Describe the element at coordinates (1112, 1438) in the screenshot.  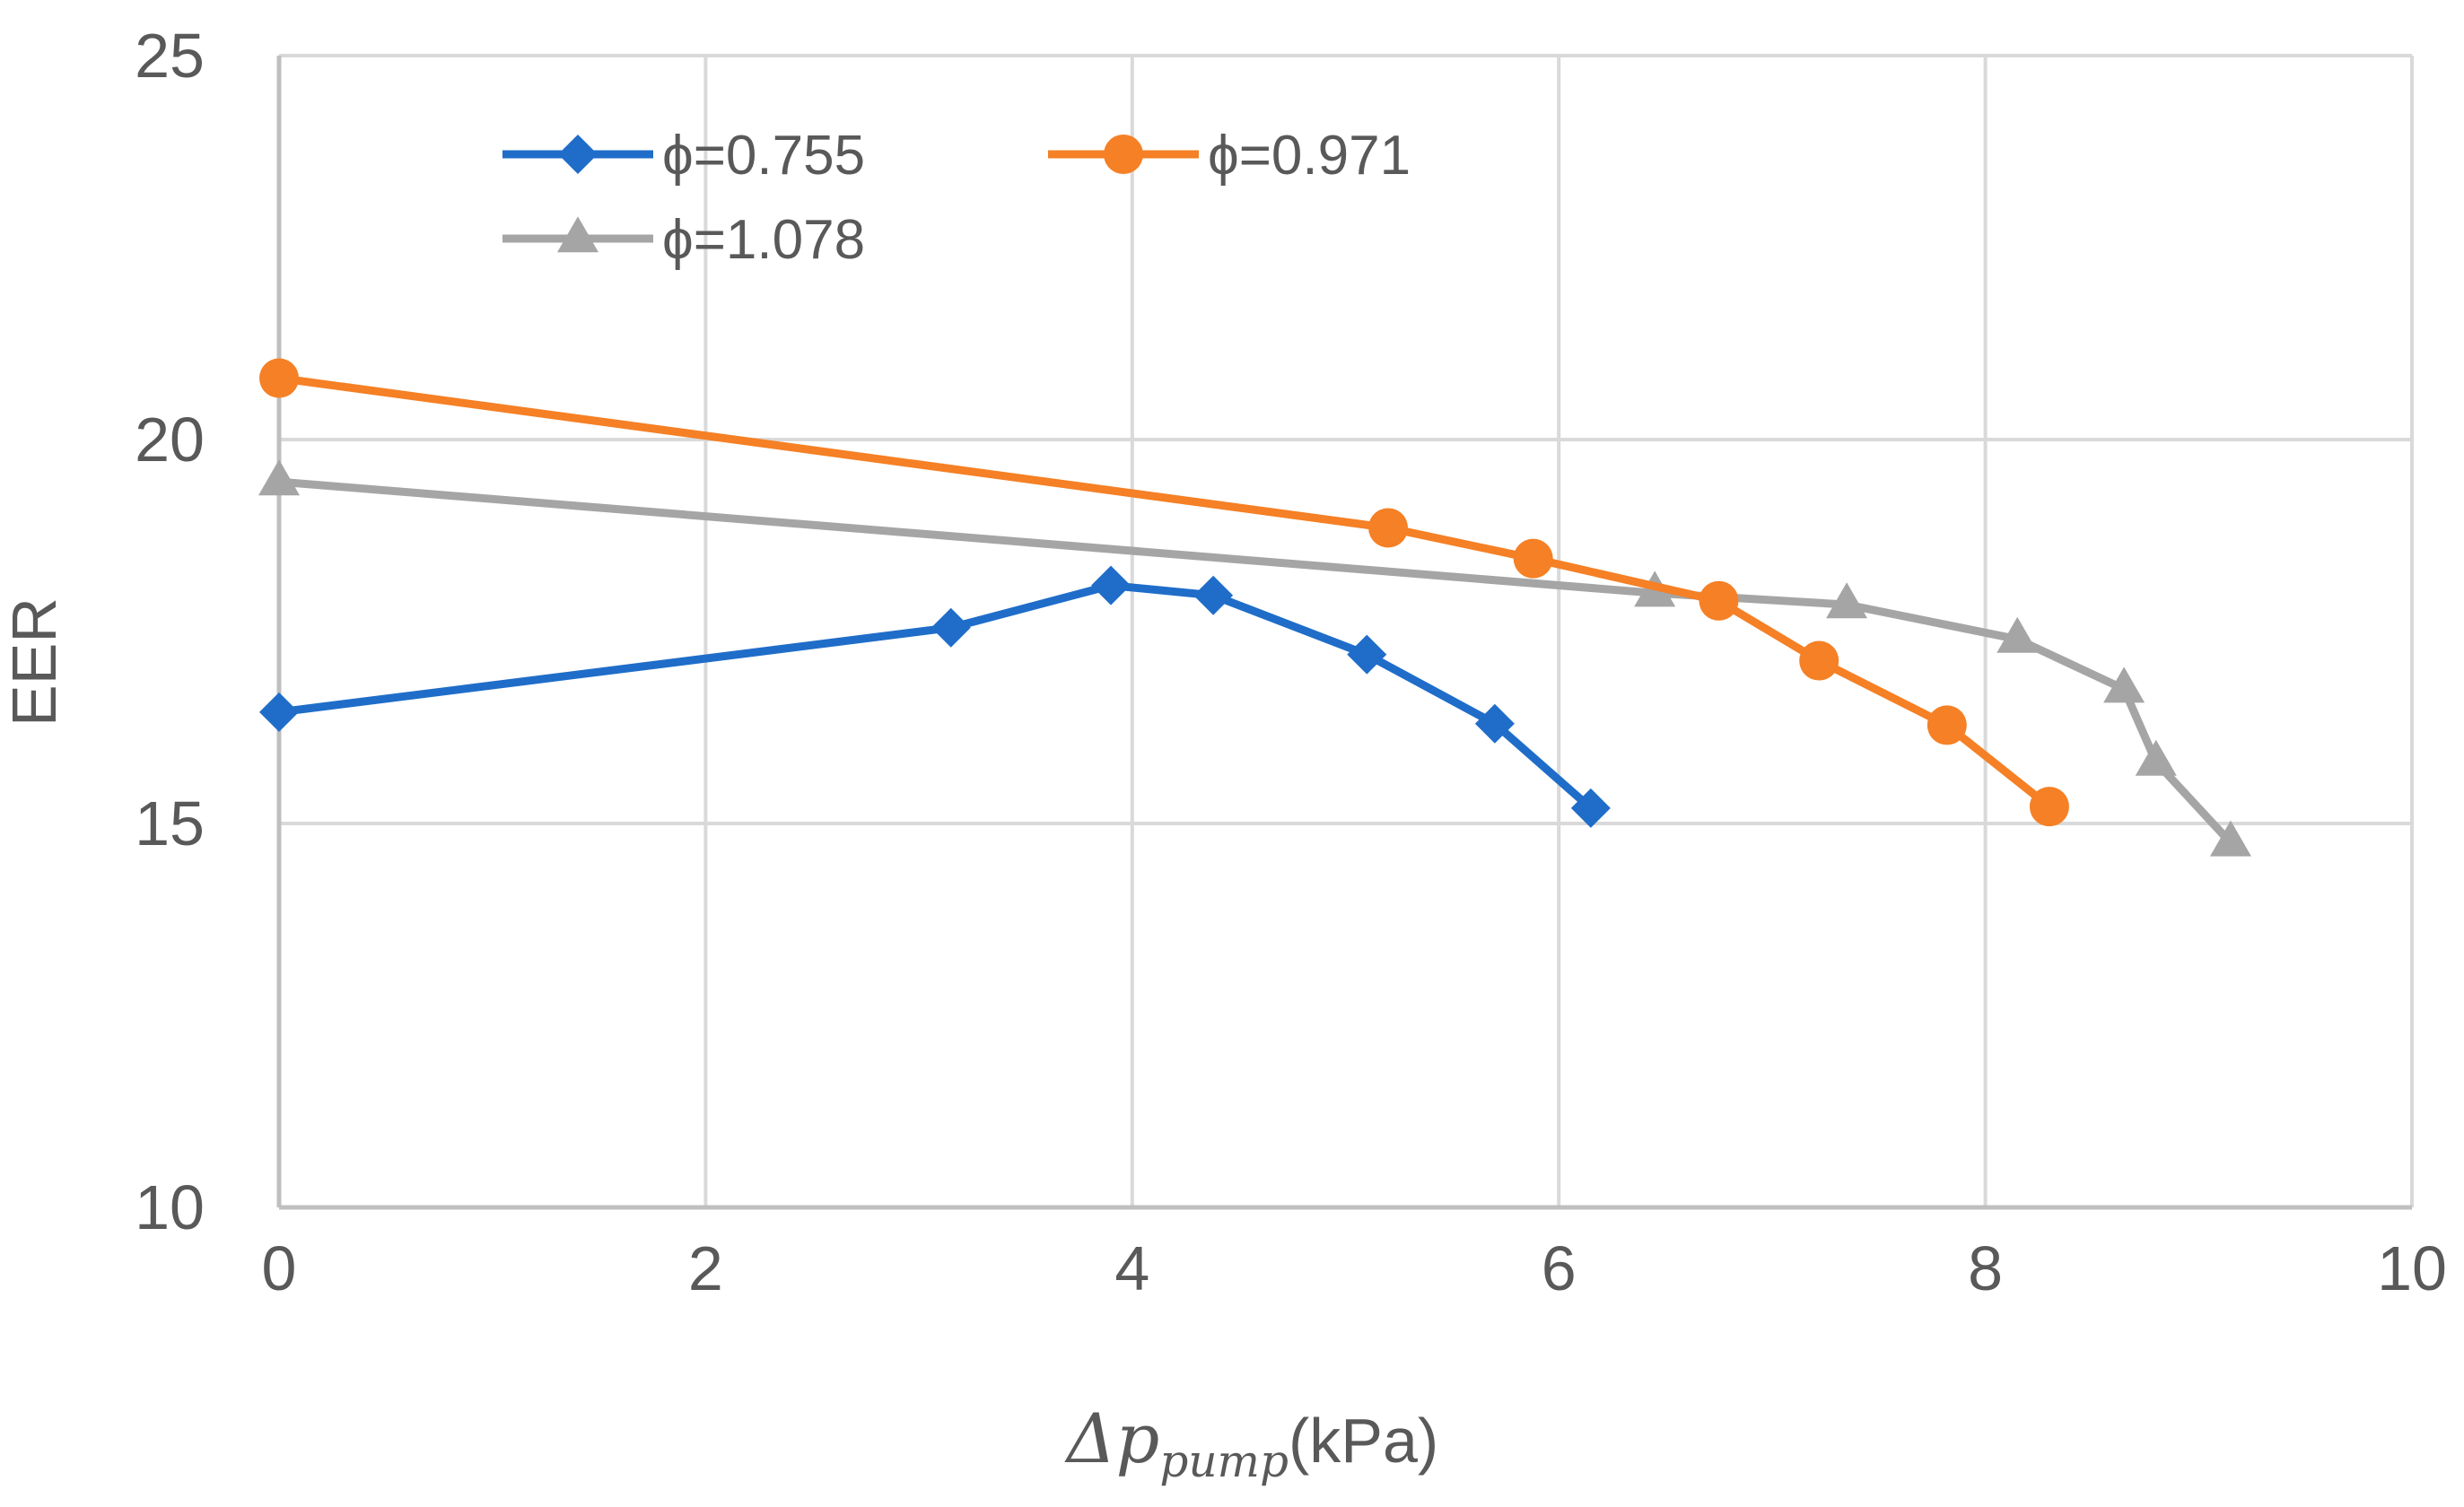
I see `x-axis-title-symbol: Δp` at that location.